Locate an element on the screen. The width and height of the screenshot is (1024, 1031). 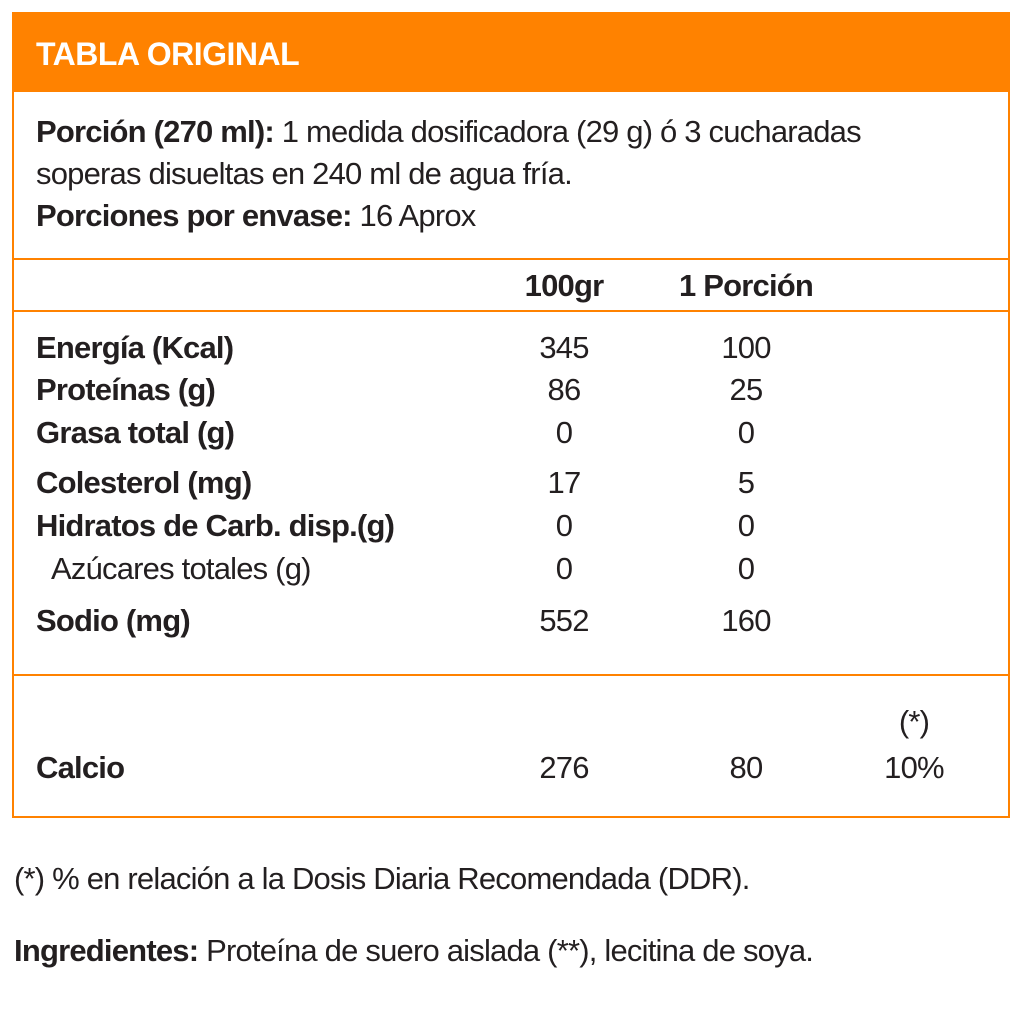
row-value-100: 345 is located at coordinates (564, 347).